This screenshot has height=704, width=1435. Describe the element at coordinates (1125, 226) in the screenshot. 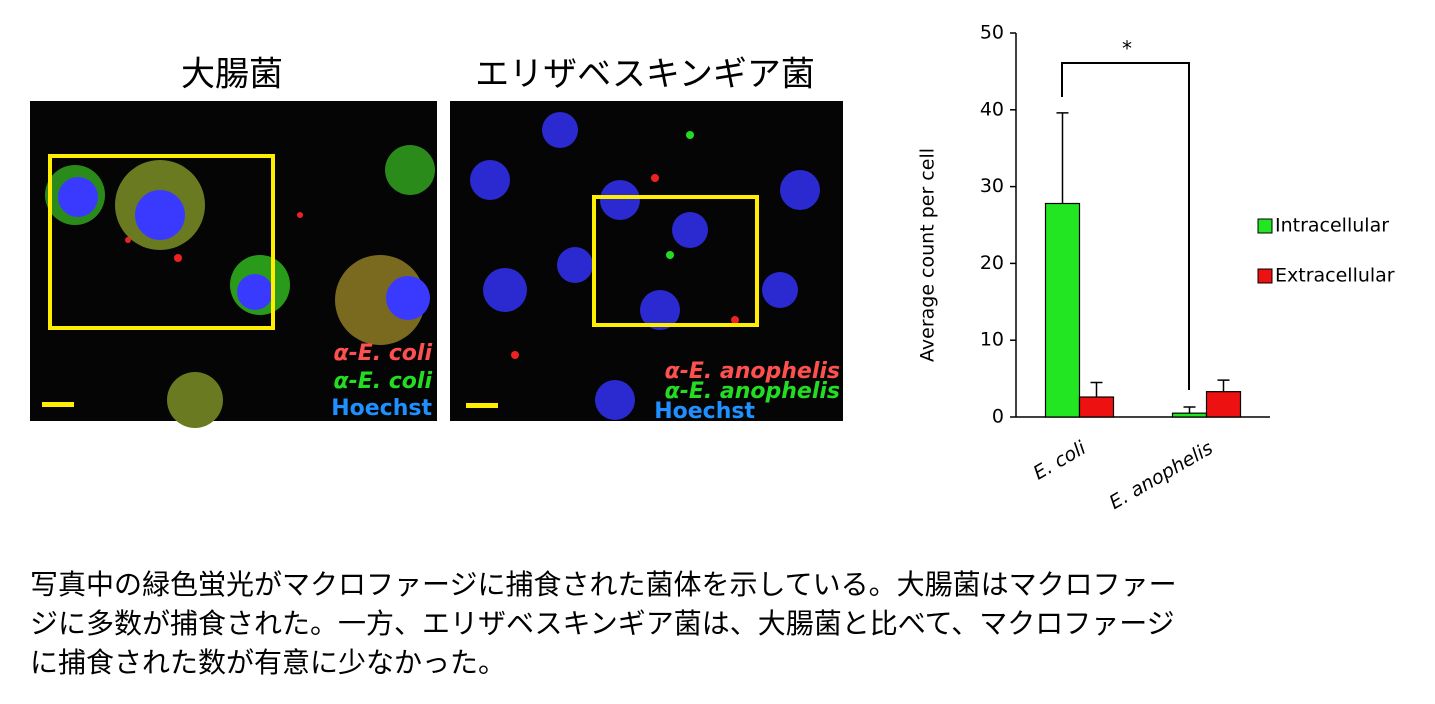

I see `significance-bracket` at that location.